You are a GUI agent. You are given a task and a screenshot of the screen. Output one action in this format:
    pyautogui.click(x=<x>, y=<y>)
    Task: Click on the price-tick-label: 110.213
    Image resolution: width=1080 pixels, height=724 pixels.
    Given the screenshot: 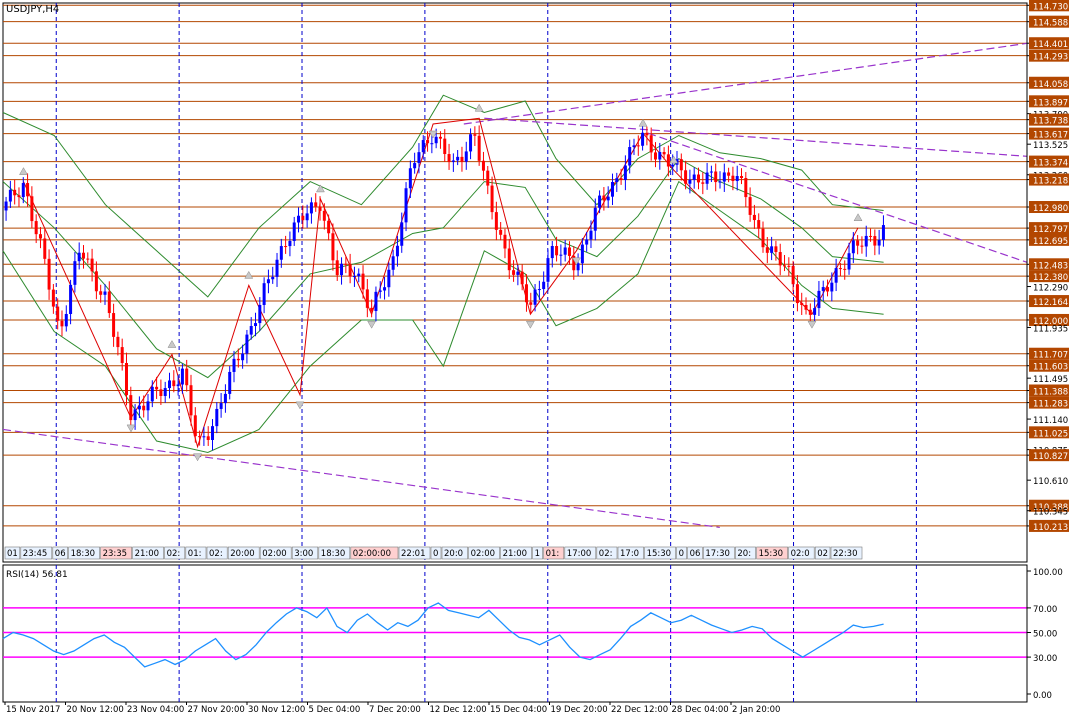 What is the action you would take?
    pyautogui.click(x=1050, y=528)
    